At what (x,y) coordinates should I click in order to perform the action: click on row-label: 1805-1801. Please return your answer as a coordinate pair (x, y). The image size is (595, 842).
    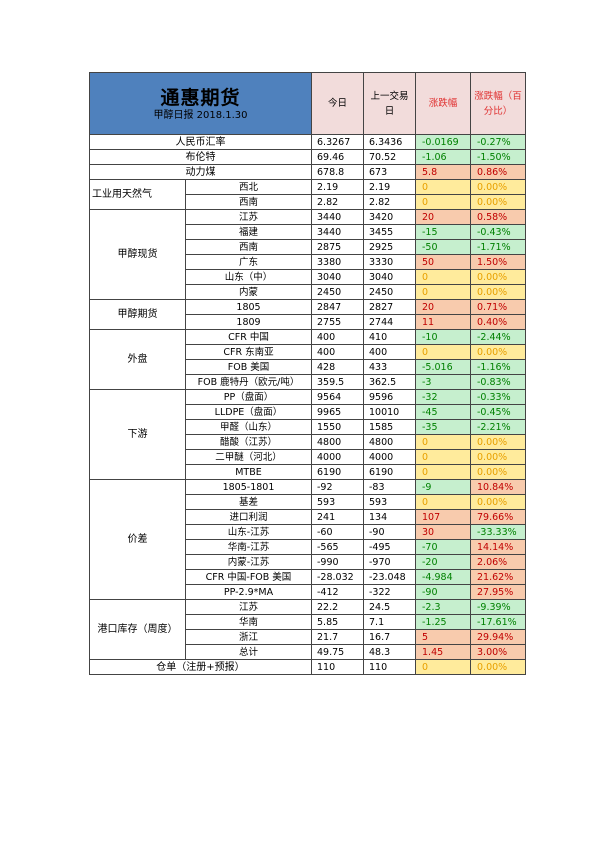
    Looking at the image, I should click on (248, 487).